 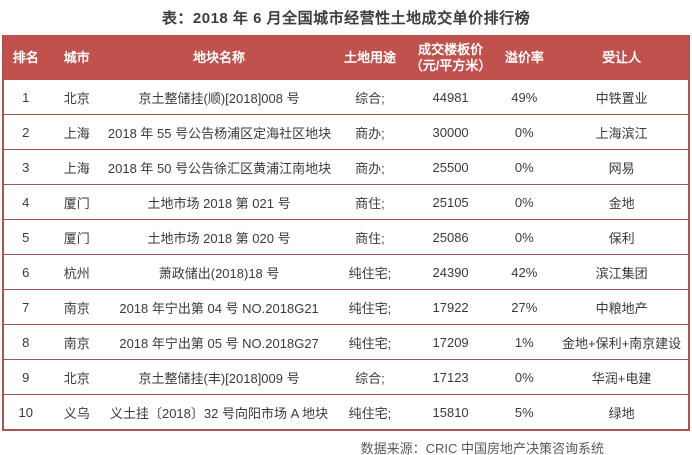 What do you see at coordinates (25, 377) in the screenshot?
I see `cell-rank: 9` at bounding box center [25, 377].